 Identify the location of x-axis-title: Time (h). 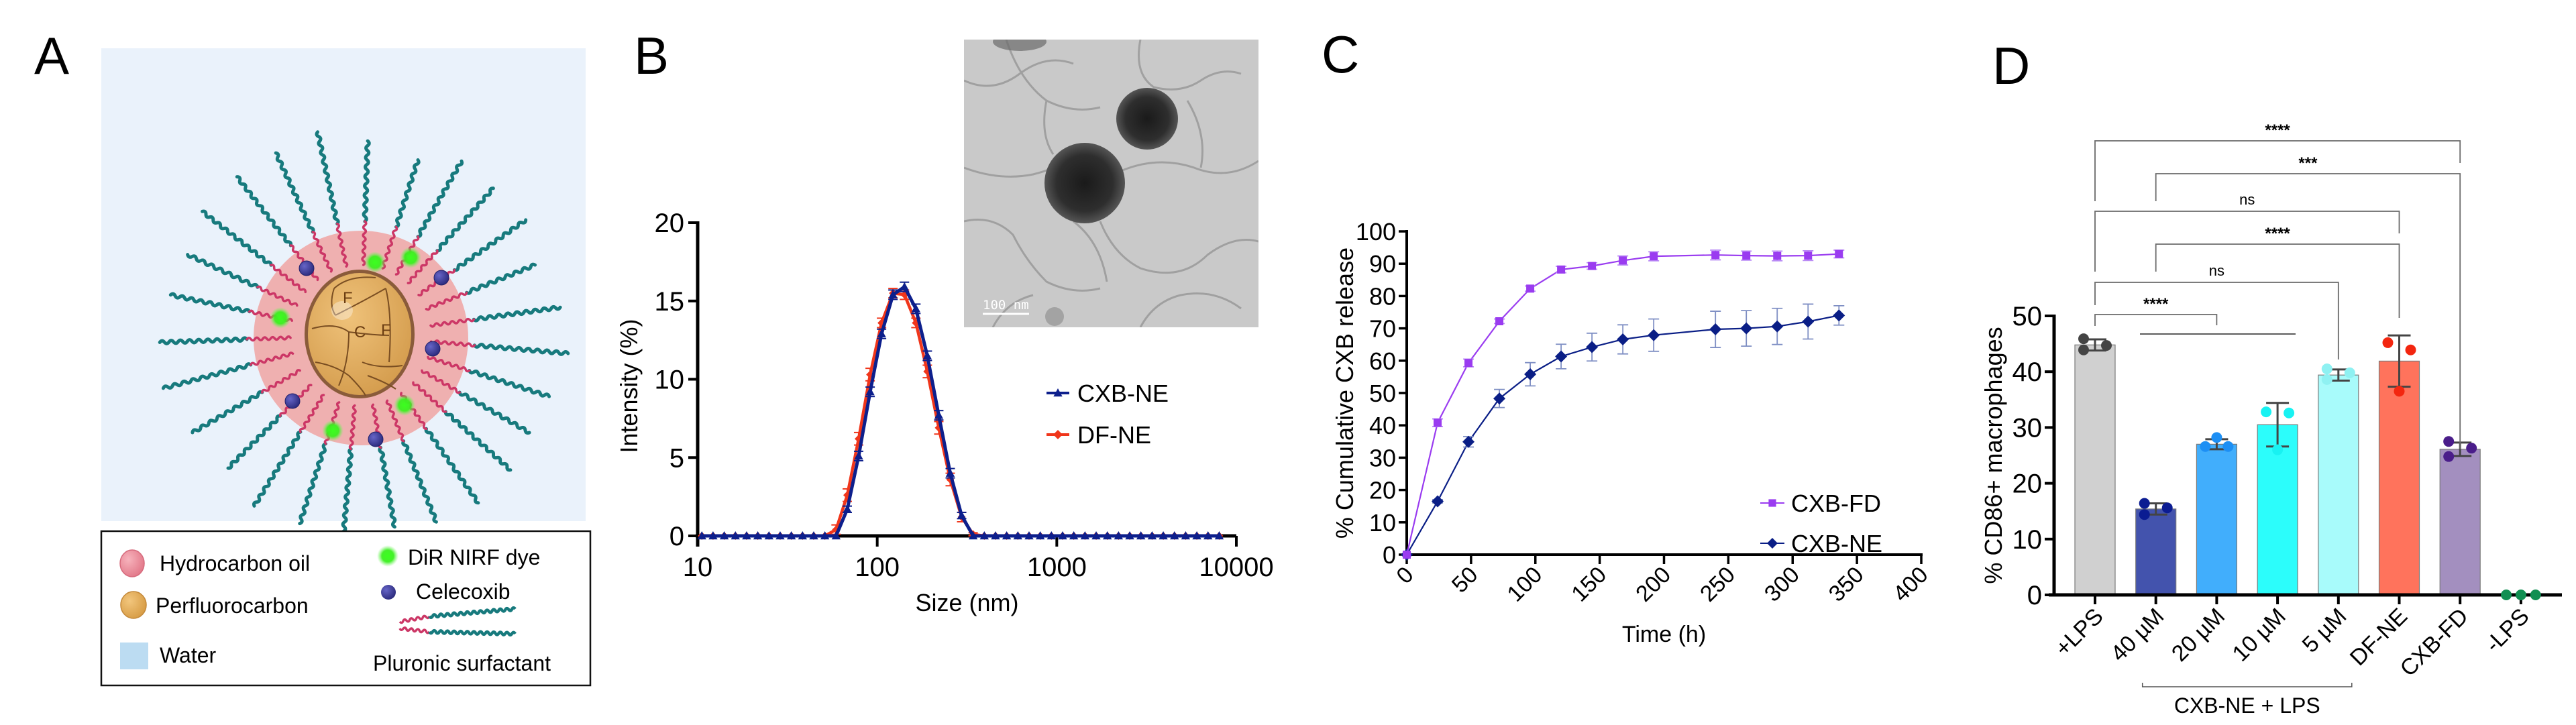
(1664, 634).